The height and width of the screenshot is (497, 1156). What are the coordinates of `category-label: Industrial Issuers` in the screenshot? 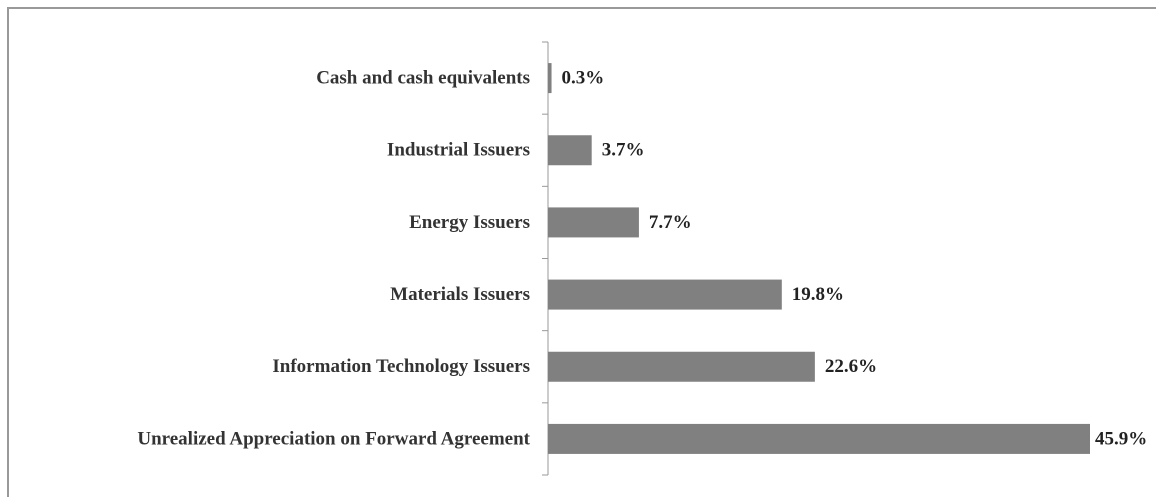 It's located at (458, 150).